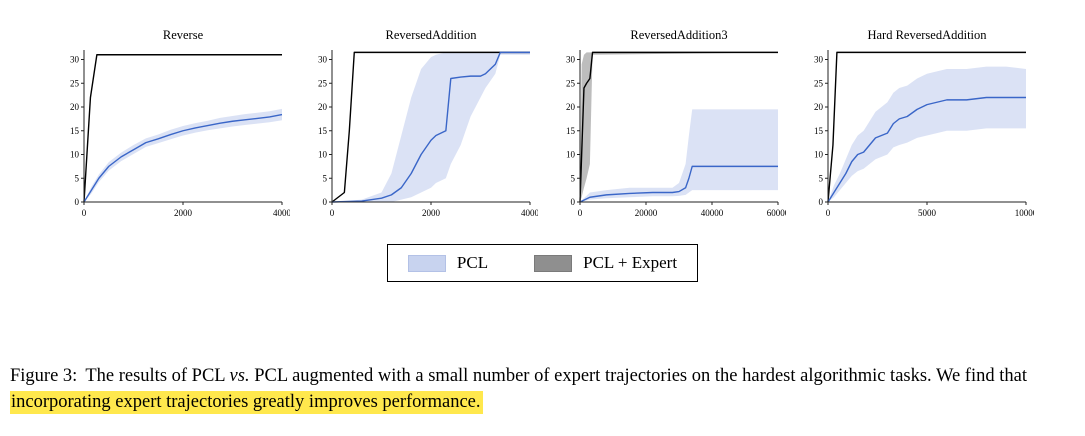 The image size is (1085, 436). I want to click on caption-body-1: The results of PCL, so click(157, 375).